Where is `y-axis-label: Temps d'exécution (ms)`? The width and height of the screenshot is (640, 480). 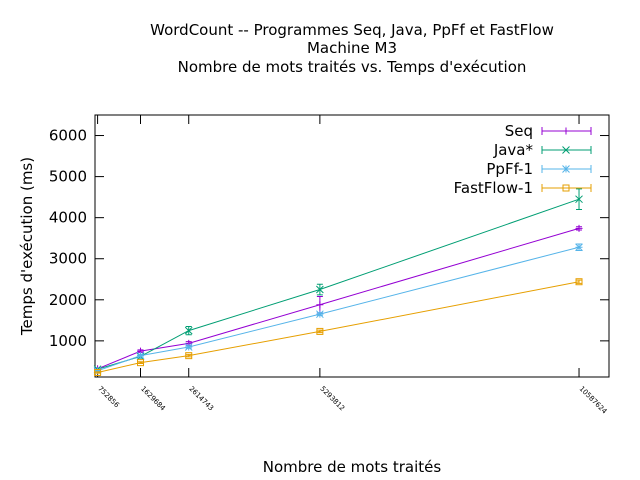 y-axis-label: Temps d'exécution (ms) is located at coordinates (27, 246).